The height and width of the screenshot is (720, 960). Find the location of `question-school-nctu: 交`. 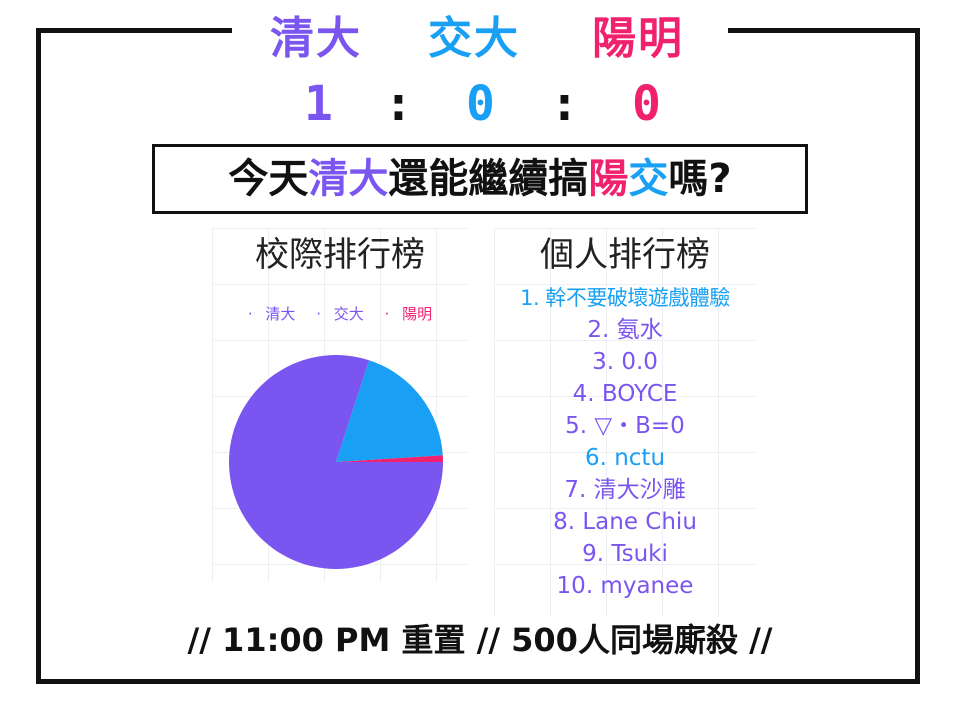

question-school-nctu: 交 is located at coordinates (648, 179).